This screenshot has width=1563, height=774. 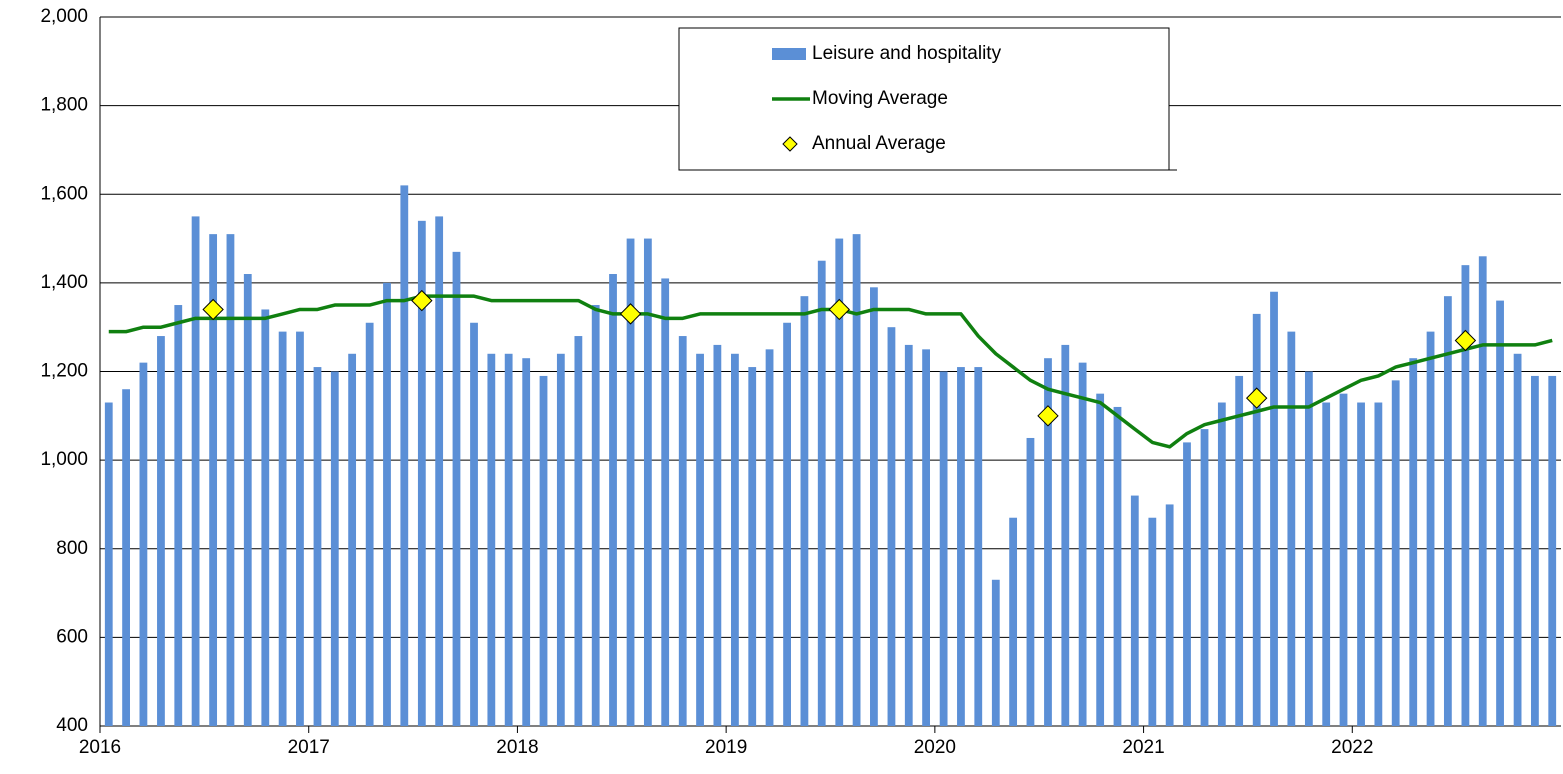 What do you see at coordinates (64, 371) in the screenshot?
I see `y-tick-label: 1,200` at bounding box center [64, 371].